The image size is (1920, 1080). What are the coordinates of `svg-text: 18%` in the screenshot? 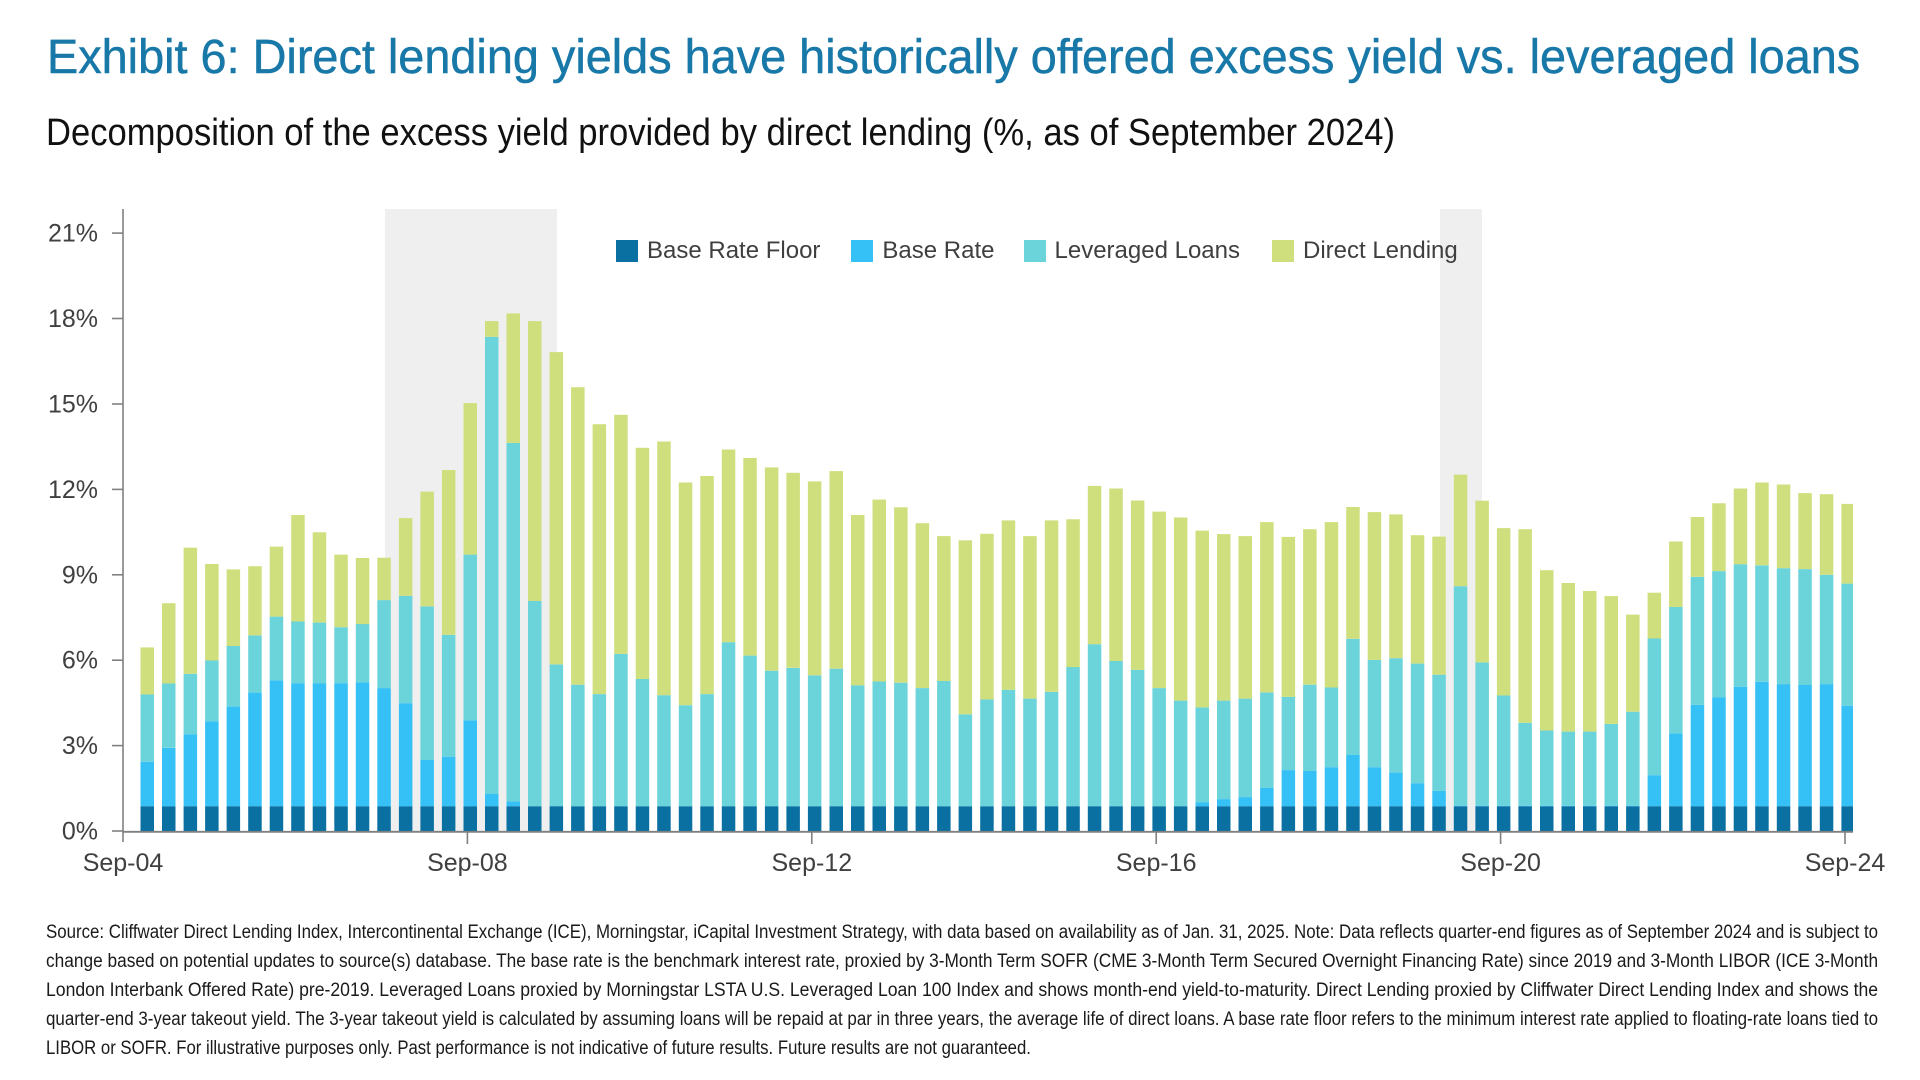 It's located at (73, 319).